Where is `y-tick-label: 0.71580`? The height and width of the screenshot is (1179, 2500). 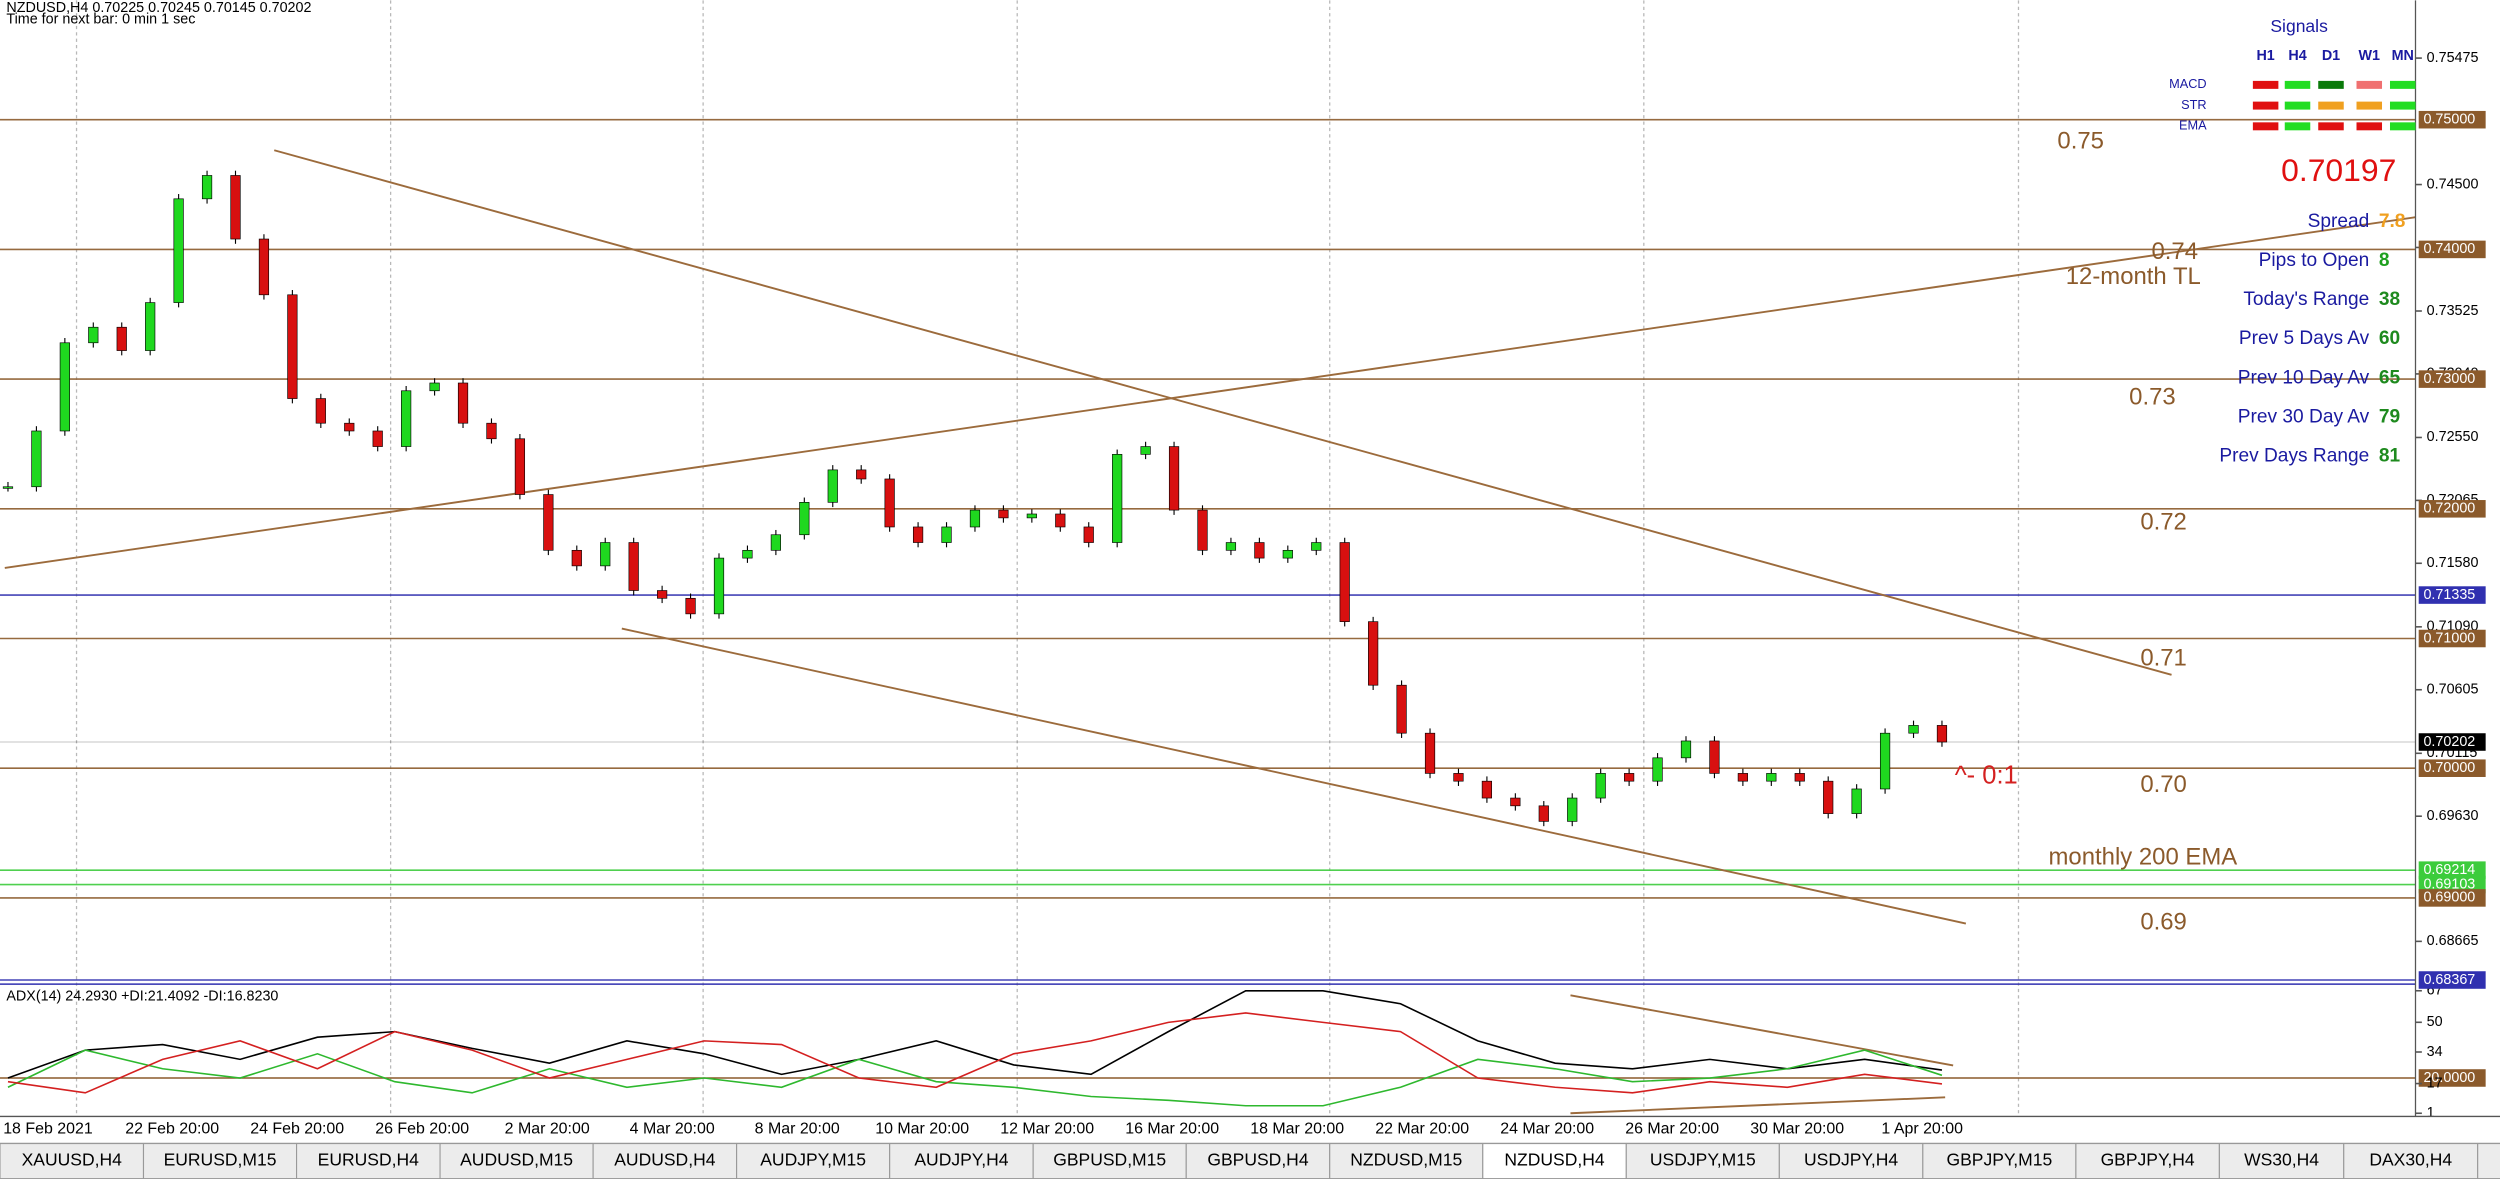
y-tick-label: 0.71580 is located at coordinates (2453, 563).